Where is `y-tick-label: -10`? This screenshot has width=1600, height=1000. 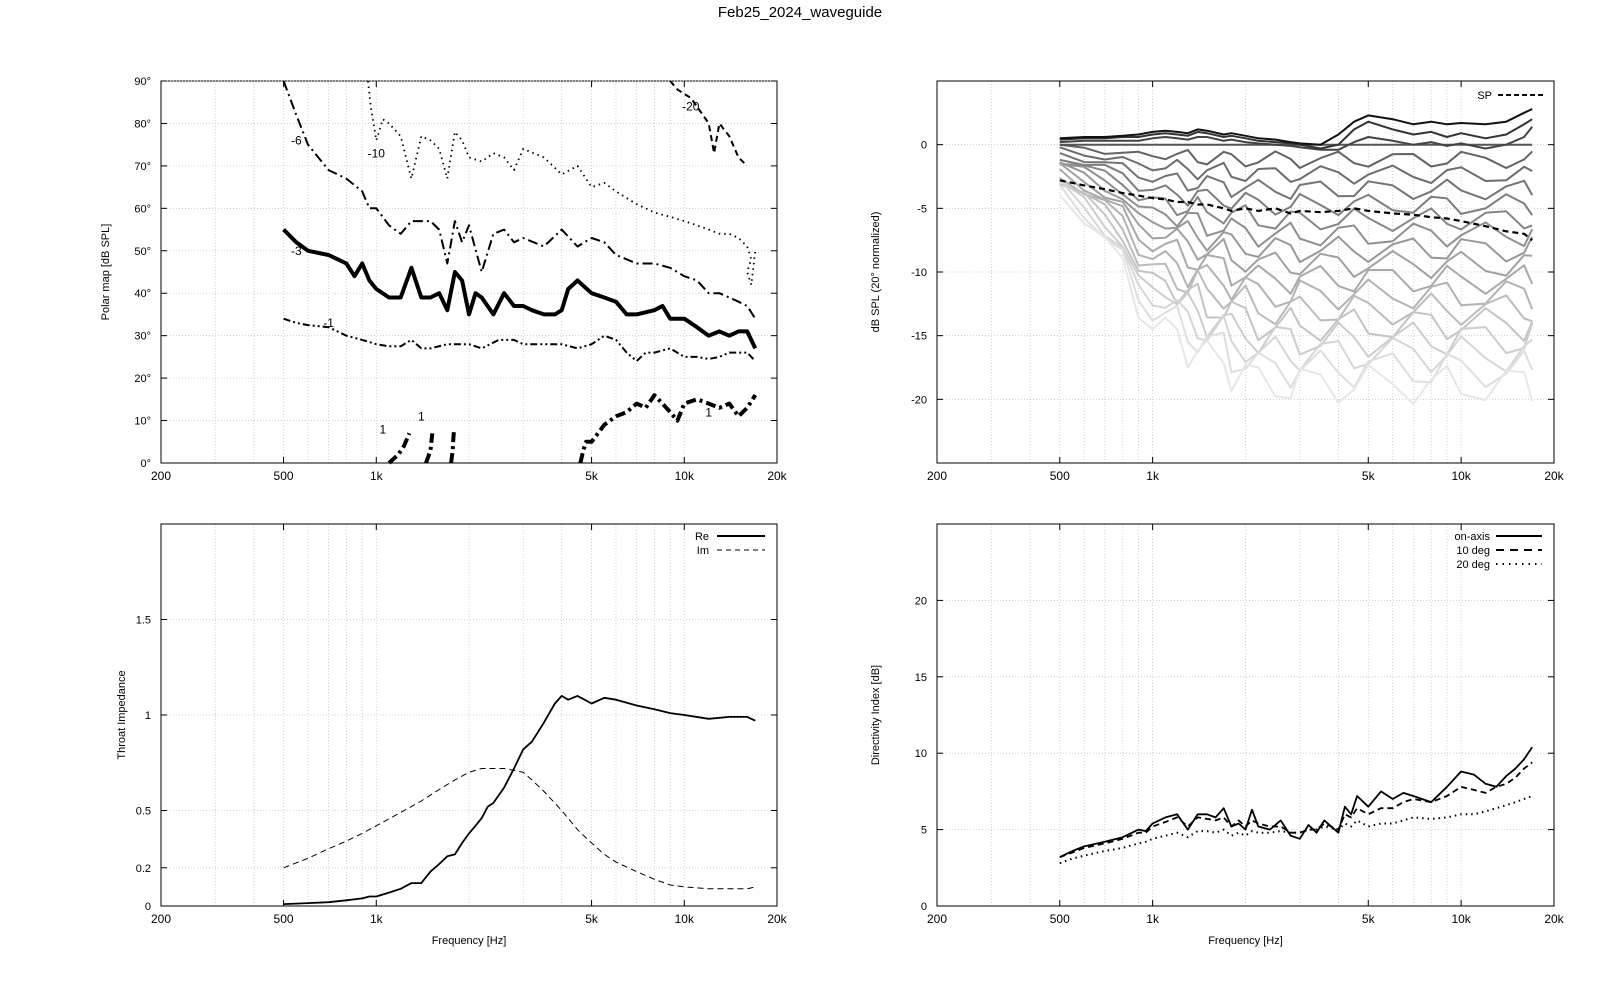
y-tick-label: -10 is located at coordinates (919, 273).